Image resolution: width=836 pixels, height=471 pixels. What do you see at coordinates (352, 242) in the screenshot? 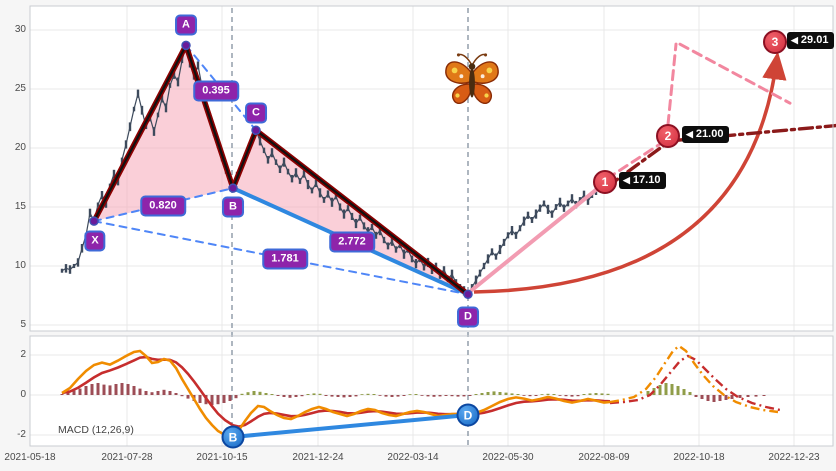
I see `ratio-label-2.772: 2.772` at bounding box center [352, 242].